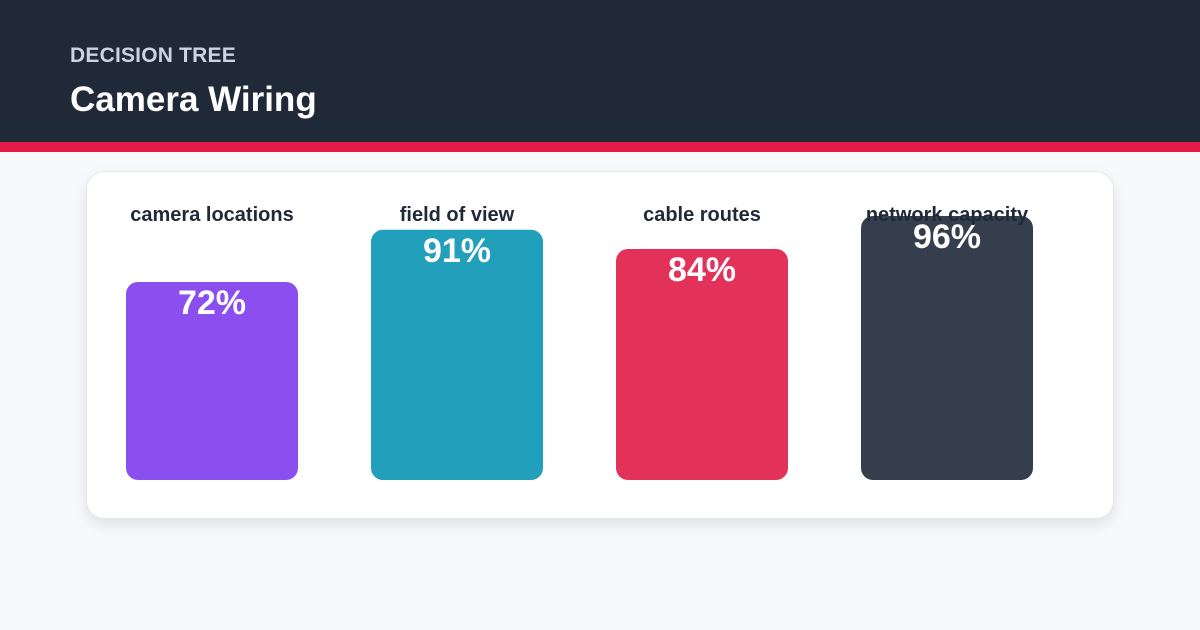 This screenshot has width=1200, height=630. I want to click on bar-value-label: 96%, so click(947, 237).